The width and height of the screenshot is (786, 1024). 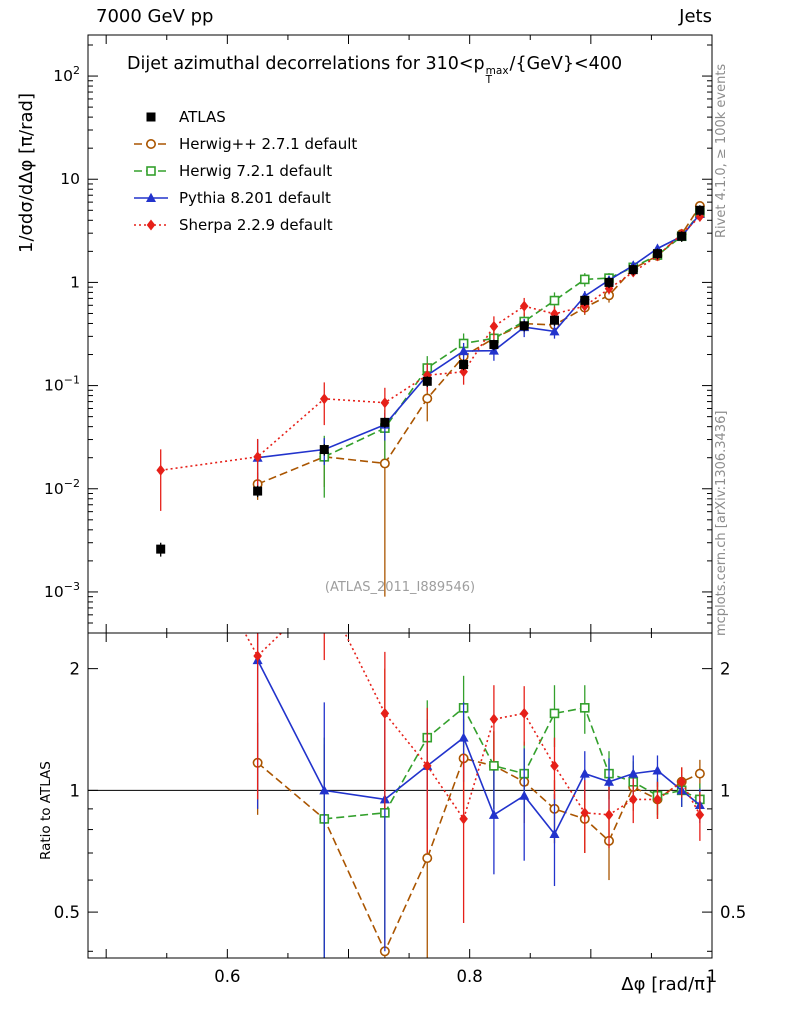 What do you see at coordinates (566, 64) in the screenshot?
I see `plot-title-suffix: /{GeV}<400` at bounding box center [566, 64].